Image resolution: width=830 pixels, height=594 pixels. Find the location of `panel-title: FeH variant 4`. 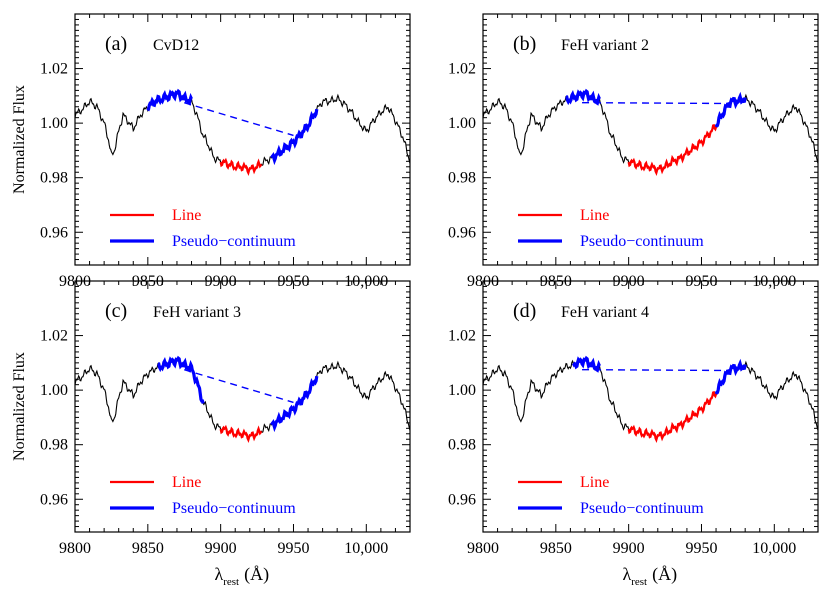

panel-title: FeH variant 4 is located at coordinates (605, 312).